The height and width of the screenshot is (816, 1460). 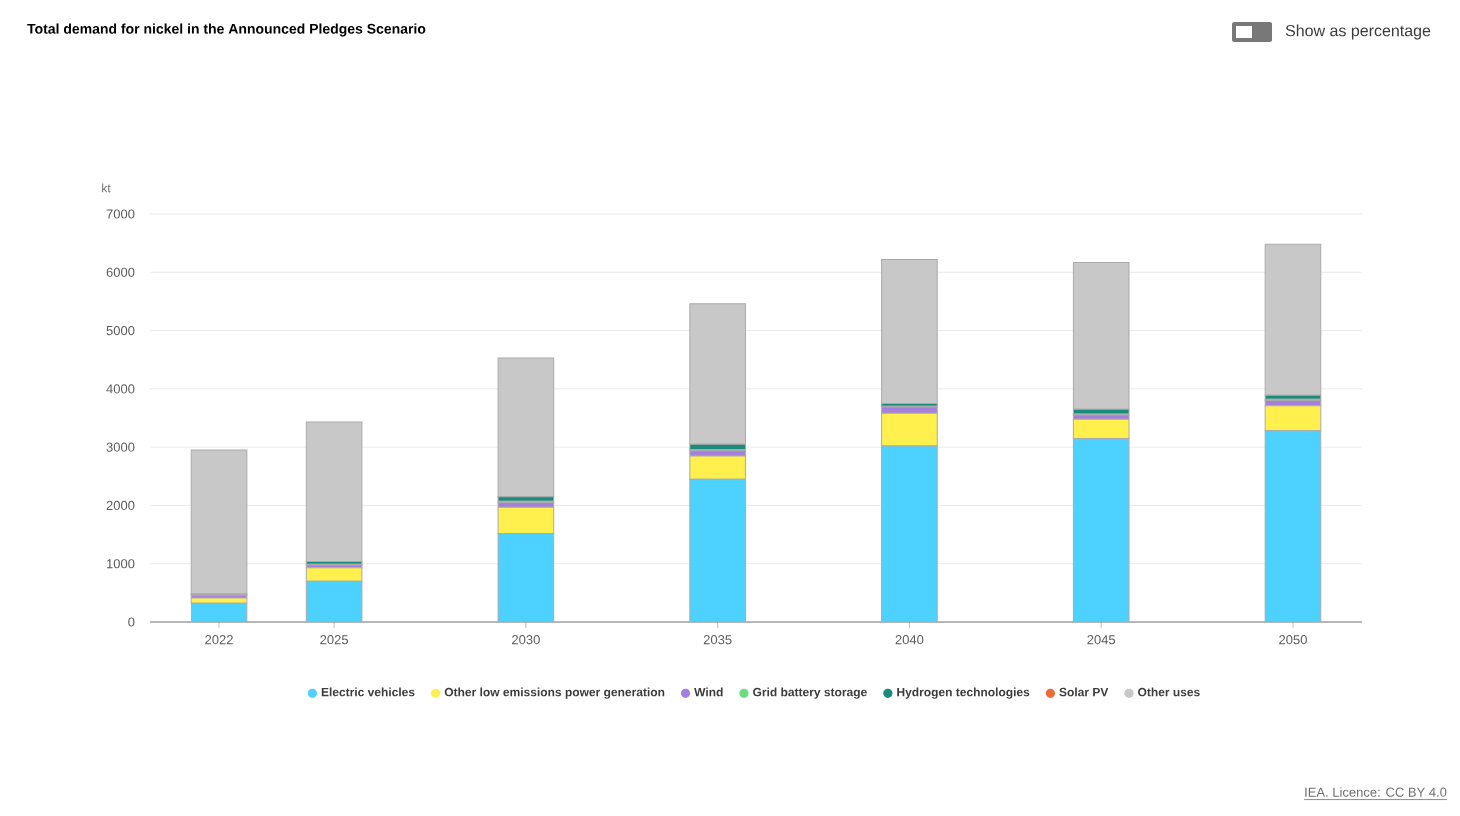 What do you see at coordinates (1358, 32) in the screenshot?
I see `text: Show as percentage` at bounding box center [1358, 32].